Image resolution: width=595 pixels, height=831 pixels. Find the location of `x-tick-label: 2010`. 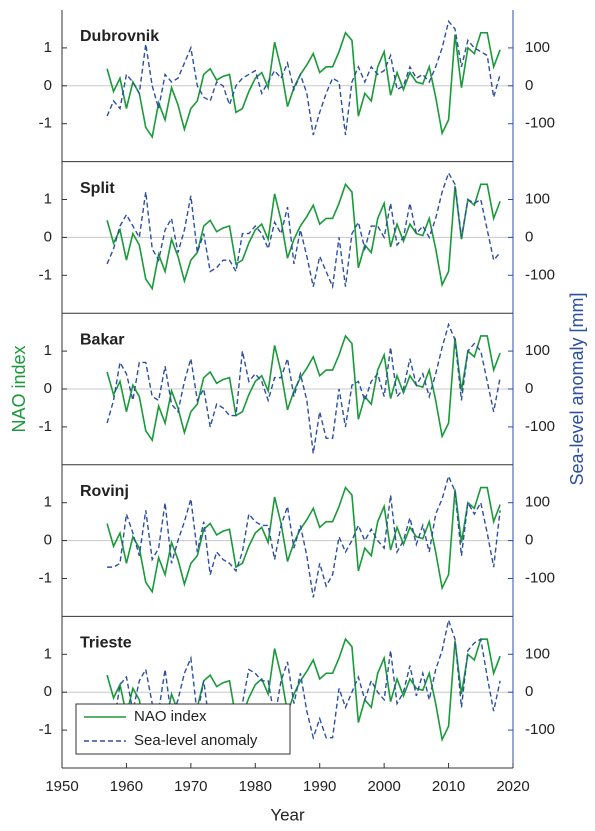

x-tick-label: 2010 is located at coordinates (448, 786).